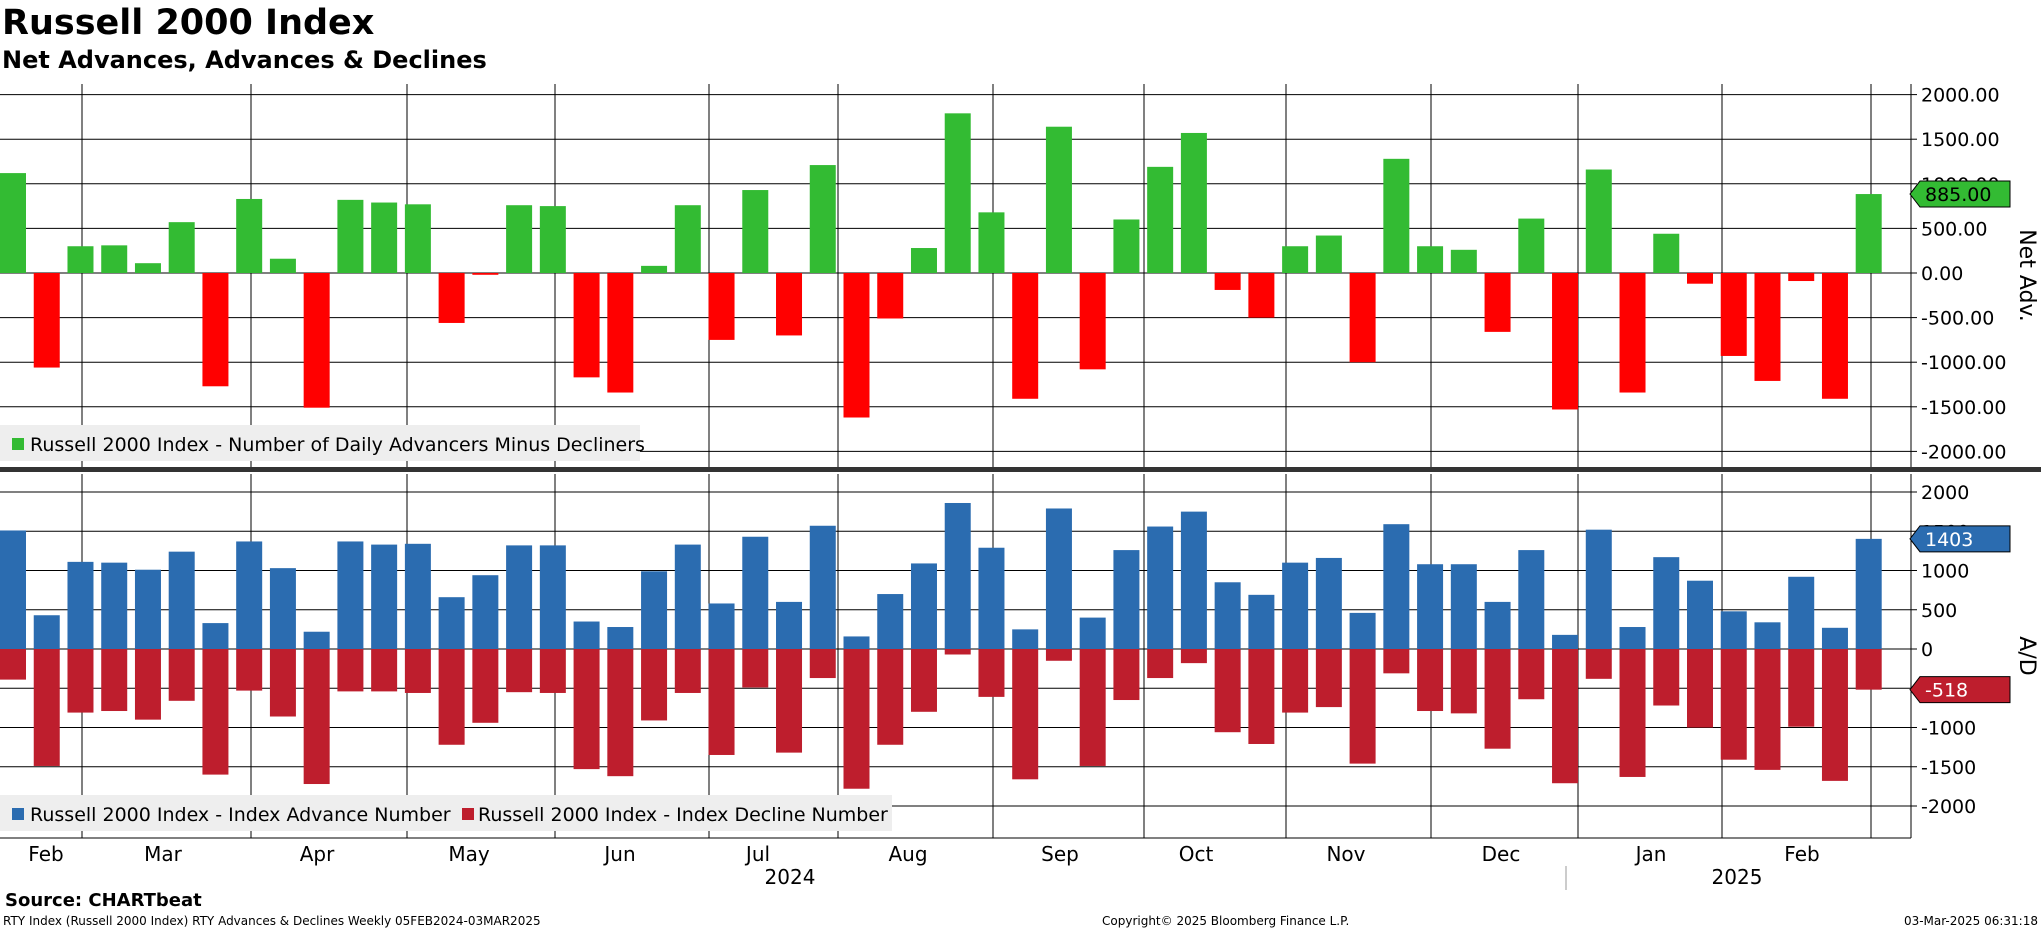  Describe the element at coordinates (1226, 921) in the screenshot. I see `footer-copyright: Copyright© 2025 Bloomberg Finance L.P.` at that location.